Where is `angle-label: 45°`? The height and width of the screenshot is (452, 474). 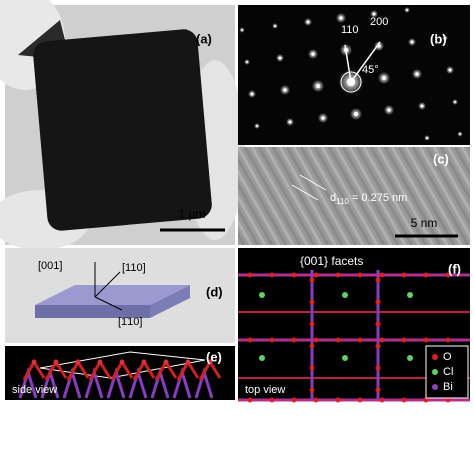
angle-label: 45° is located at coordinates (370, 70).